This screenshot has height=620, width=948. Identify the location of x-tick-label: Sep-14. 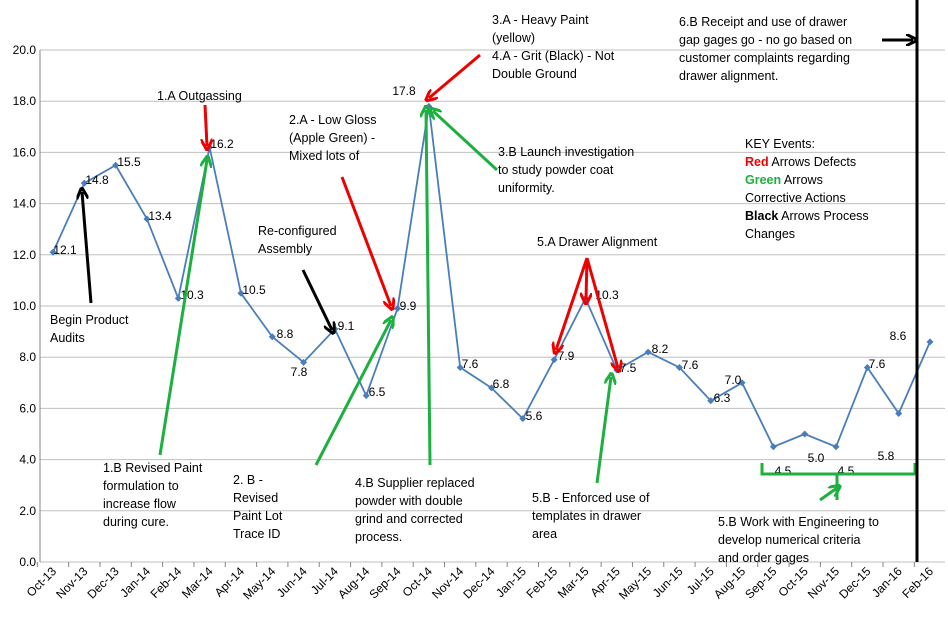
(384, 582).